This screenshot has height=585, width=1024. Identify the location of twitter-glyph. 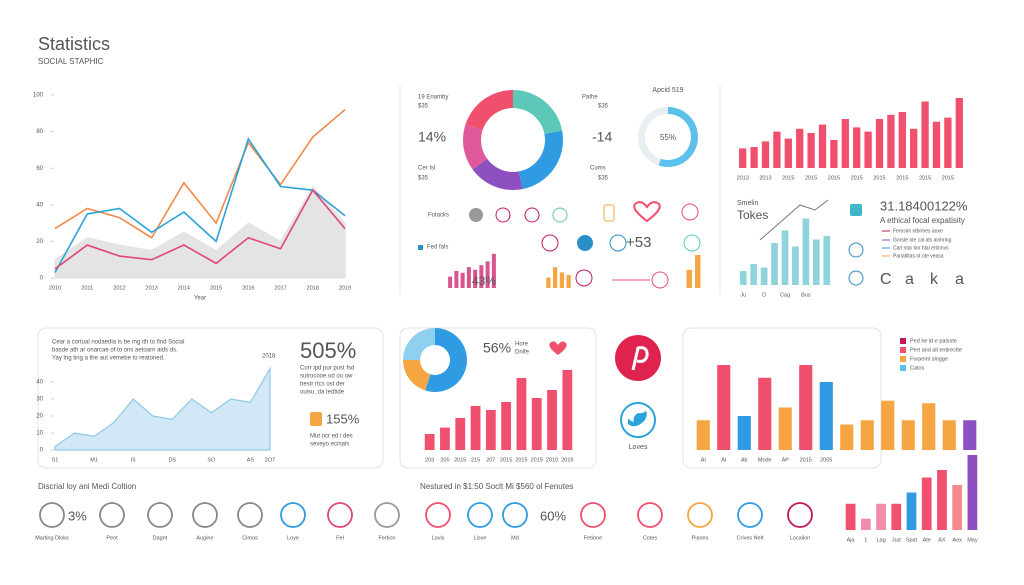
(637, 419).